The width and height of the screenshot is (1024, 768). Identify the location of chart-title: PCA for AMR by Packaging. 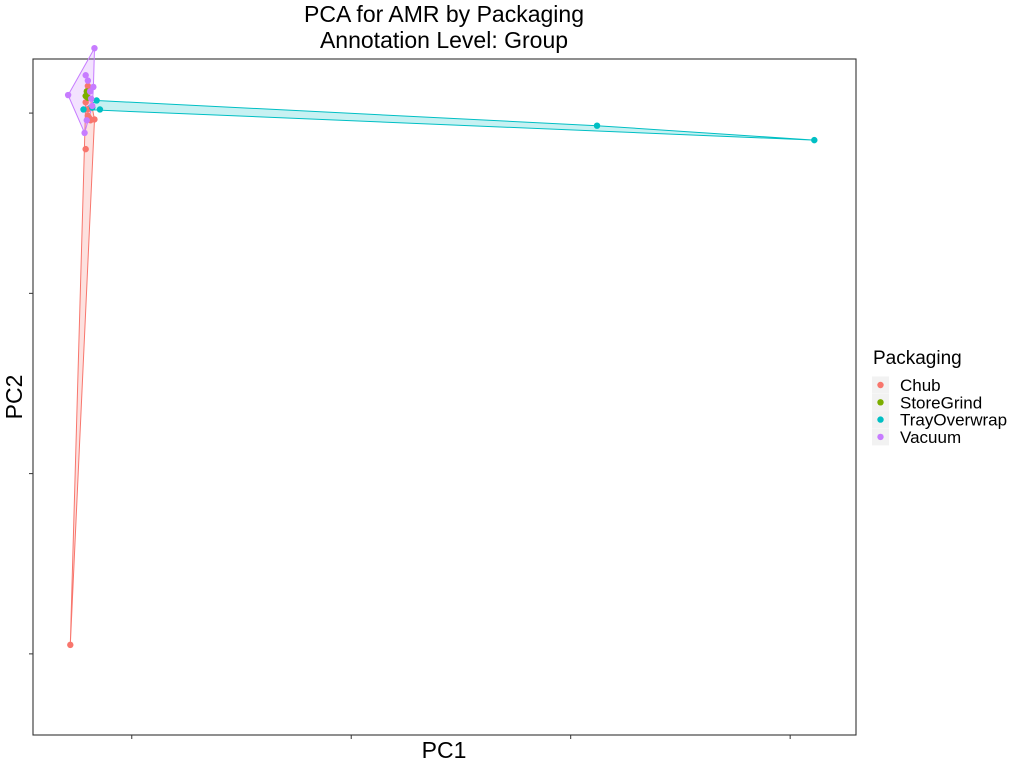
(444, 14).